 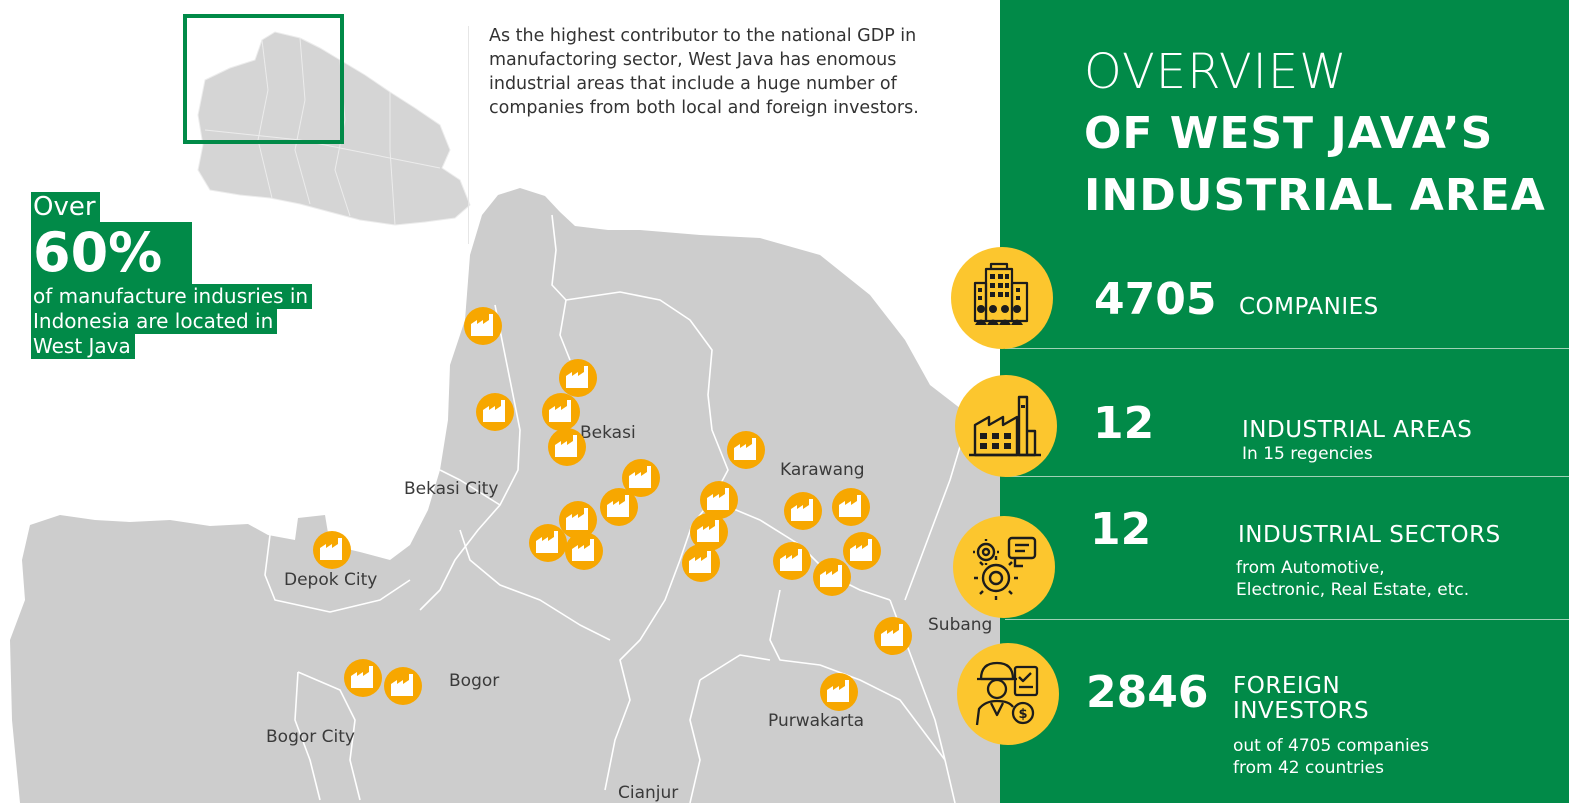 I want to click on stat-areas-value: 12, so click(x=1124, y=423).